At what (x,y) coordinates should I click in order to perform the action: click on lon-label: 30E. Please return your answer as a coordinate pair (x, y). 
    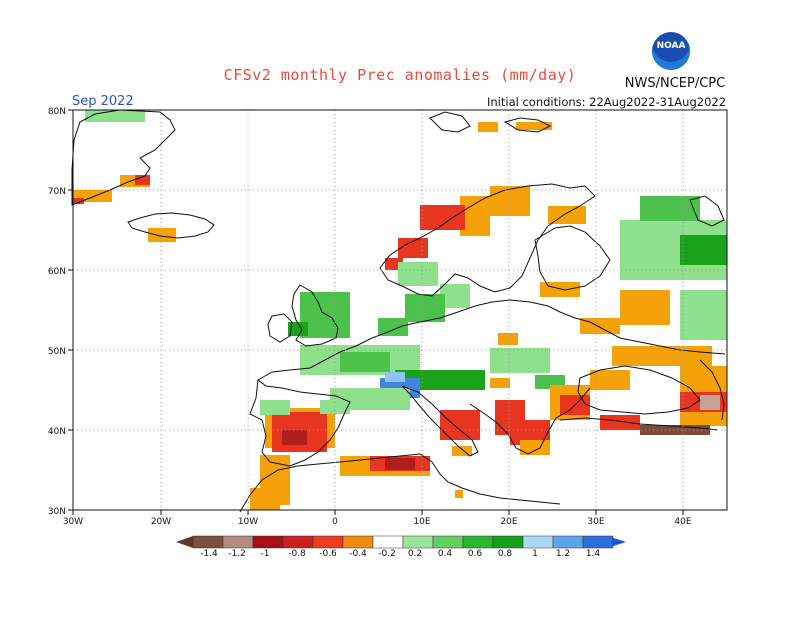
    Looking at the image, I should click on (595, 522).